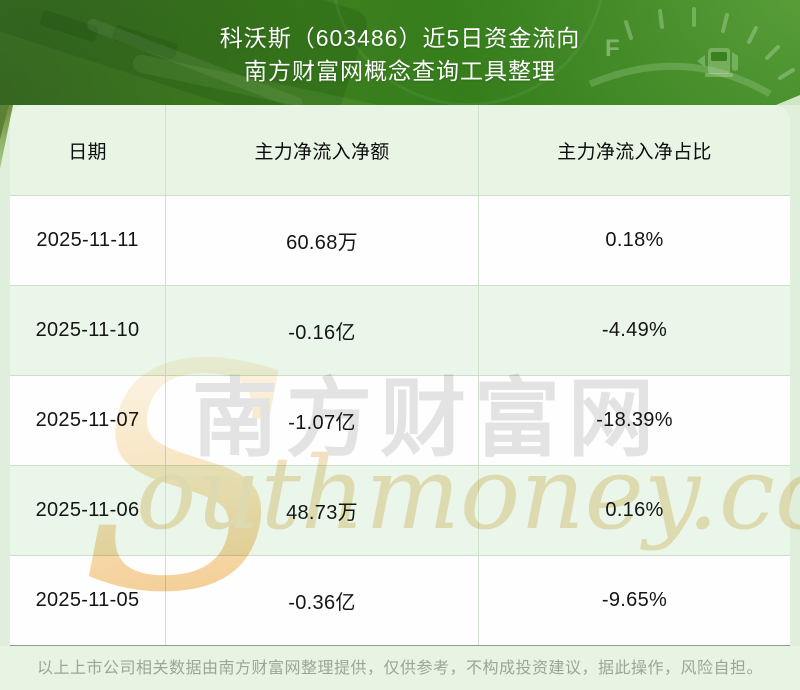  I want to click on cell-net-inflow: -0.16亿, so click(321, 330).